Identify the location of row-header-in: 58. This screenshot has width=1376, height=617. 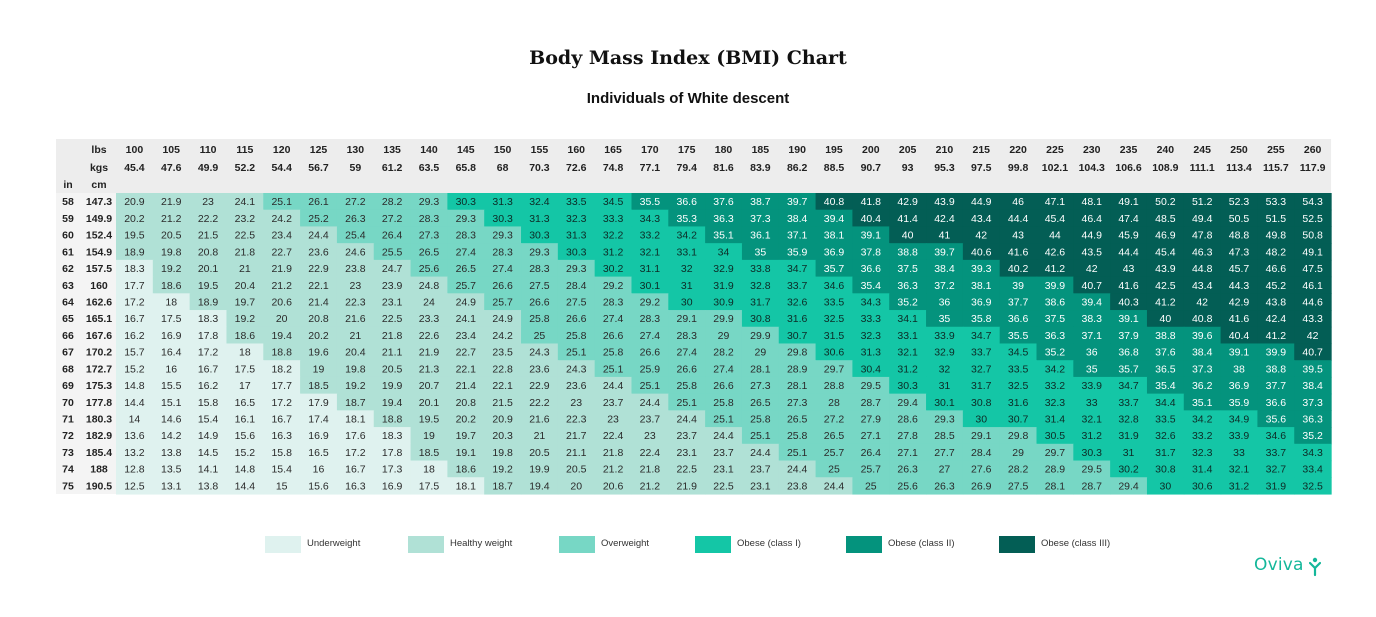
(68, 202).